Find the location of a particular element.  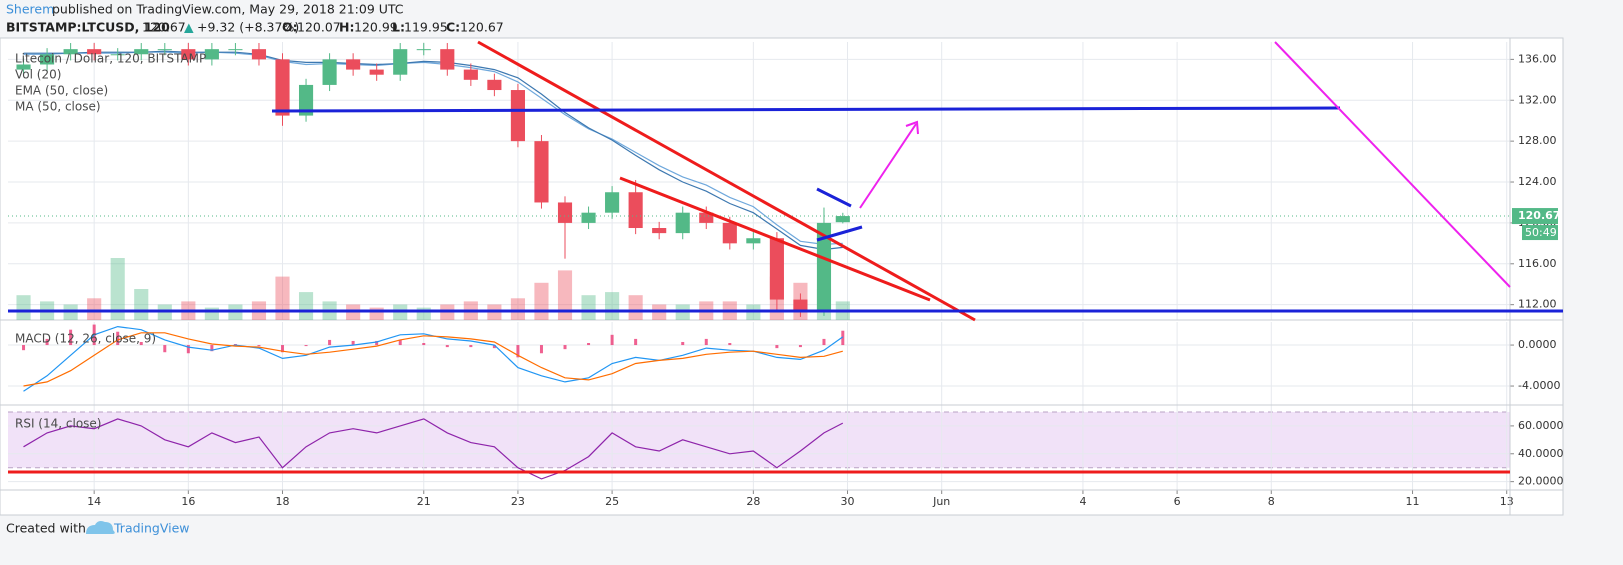

x-tick-label: 11 is located at coordinates (1413, 501).